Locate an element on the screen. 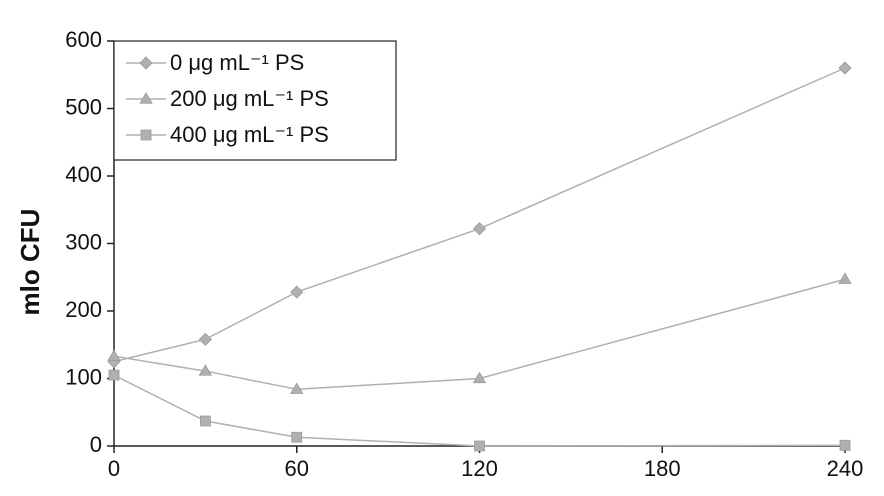  x-tick-label: 120 is located at coordinates (479, 468).